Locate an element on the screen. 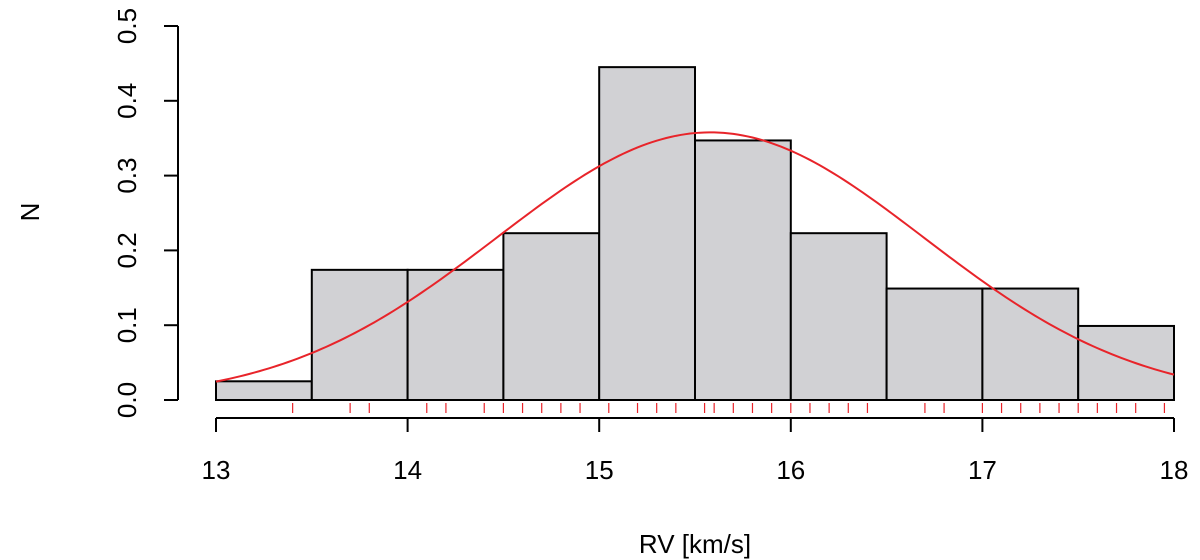 The height and width of the screenshot is (560, 1200). y-axis-label: N is located at coordinates (30, 212).